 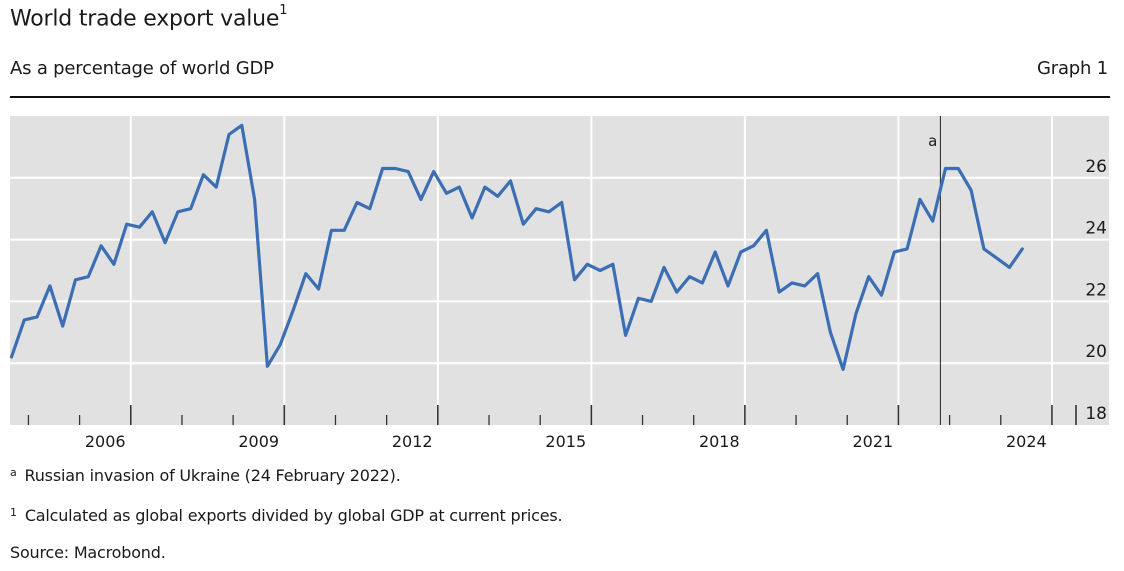 I want to click on y-axis-labels: 18 20 22 24 26, so click(x=1096, y=290).